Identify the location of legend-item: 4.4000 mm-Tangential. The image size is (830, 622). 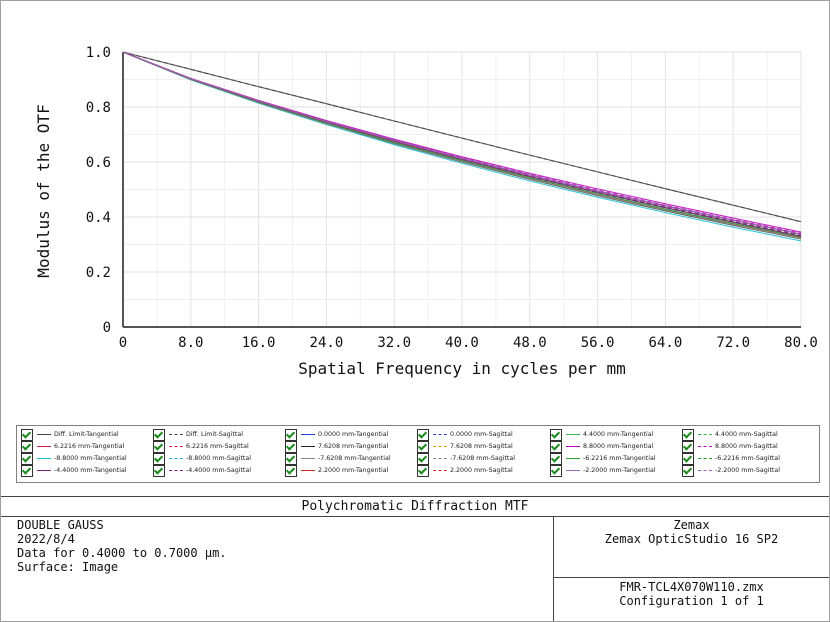
(601, 434).